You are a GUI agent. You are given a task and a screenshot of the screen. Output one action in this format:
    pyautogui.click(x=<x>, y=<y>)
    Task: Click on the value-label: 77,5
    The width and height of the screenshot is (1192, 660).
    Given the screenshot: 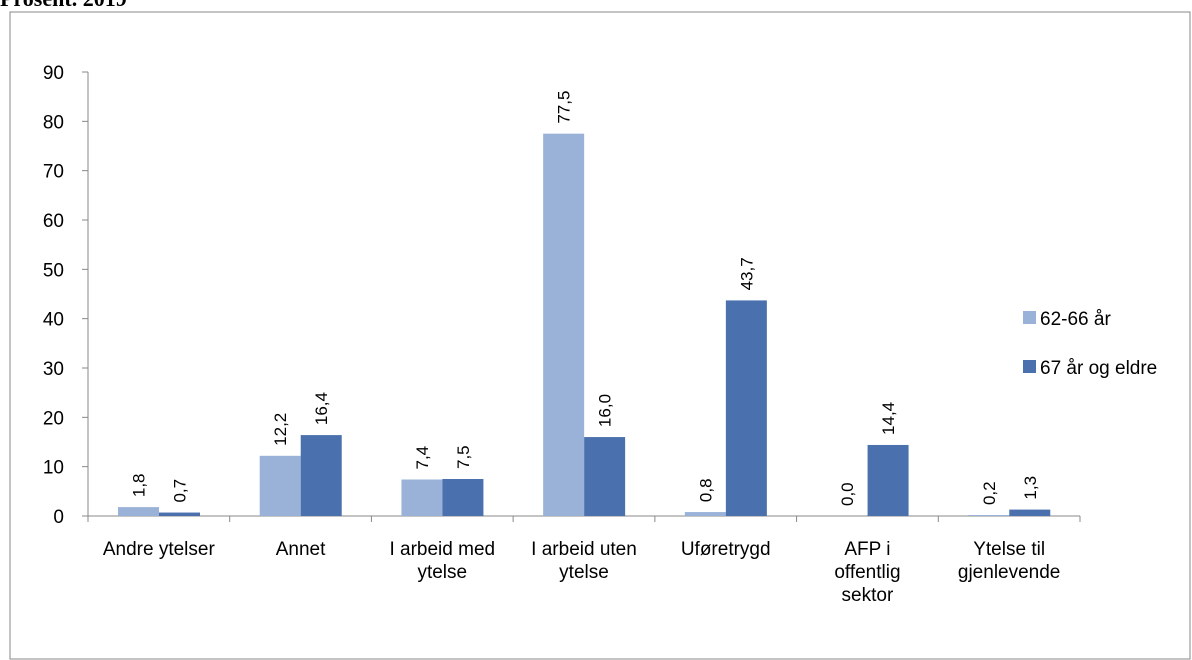 What is the action you would take?
    pyautogui.click(x=564, y=107)
    